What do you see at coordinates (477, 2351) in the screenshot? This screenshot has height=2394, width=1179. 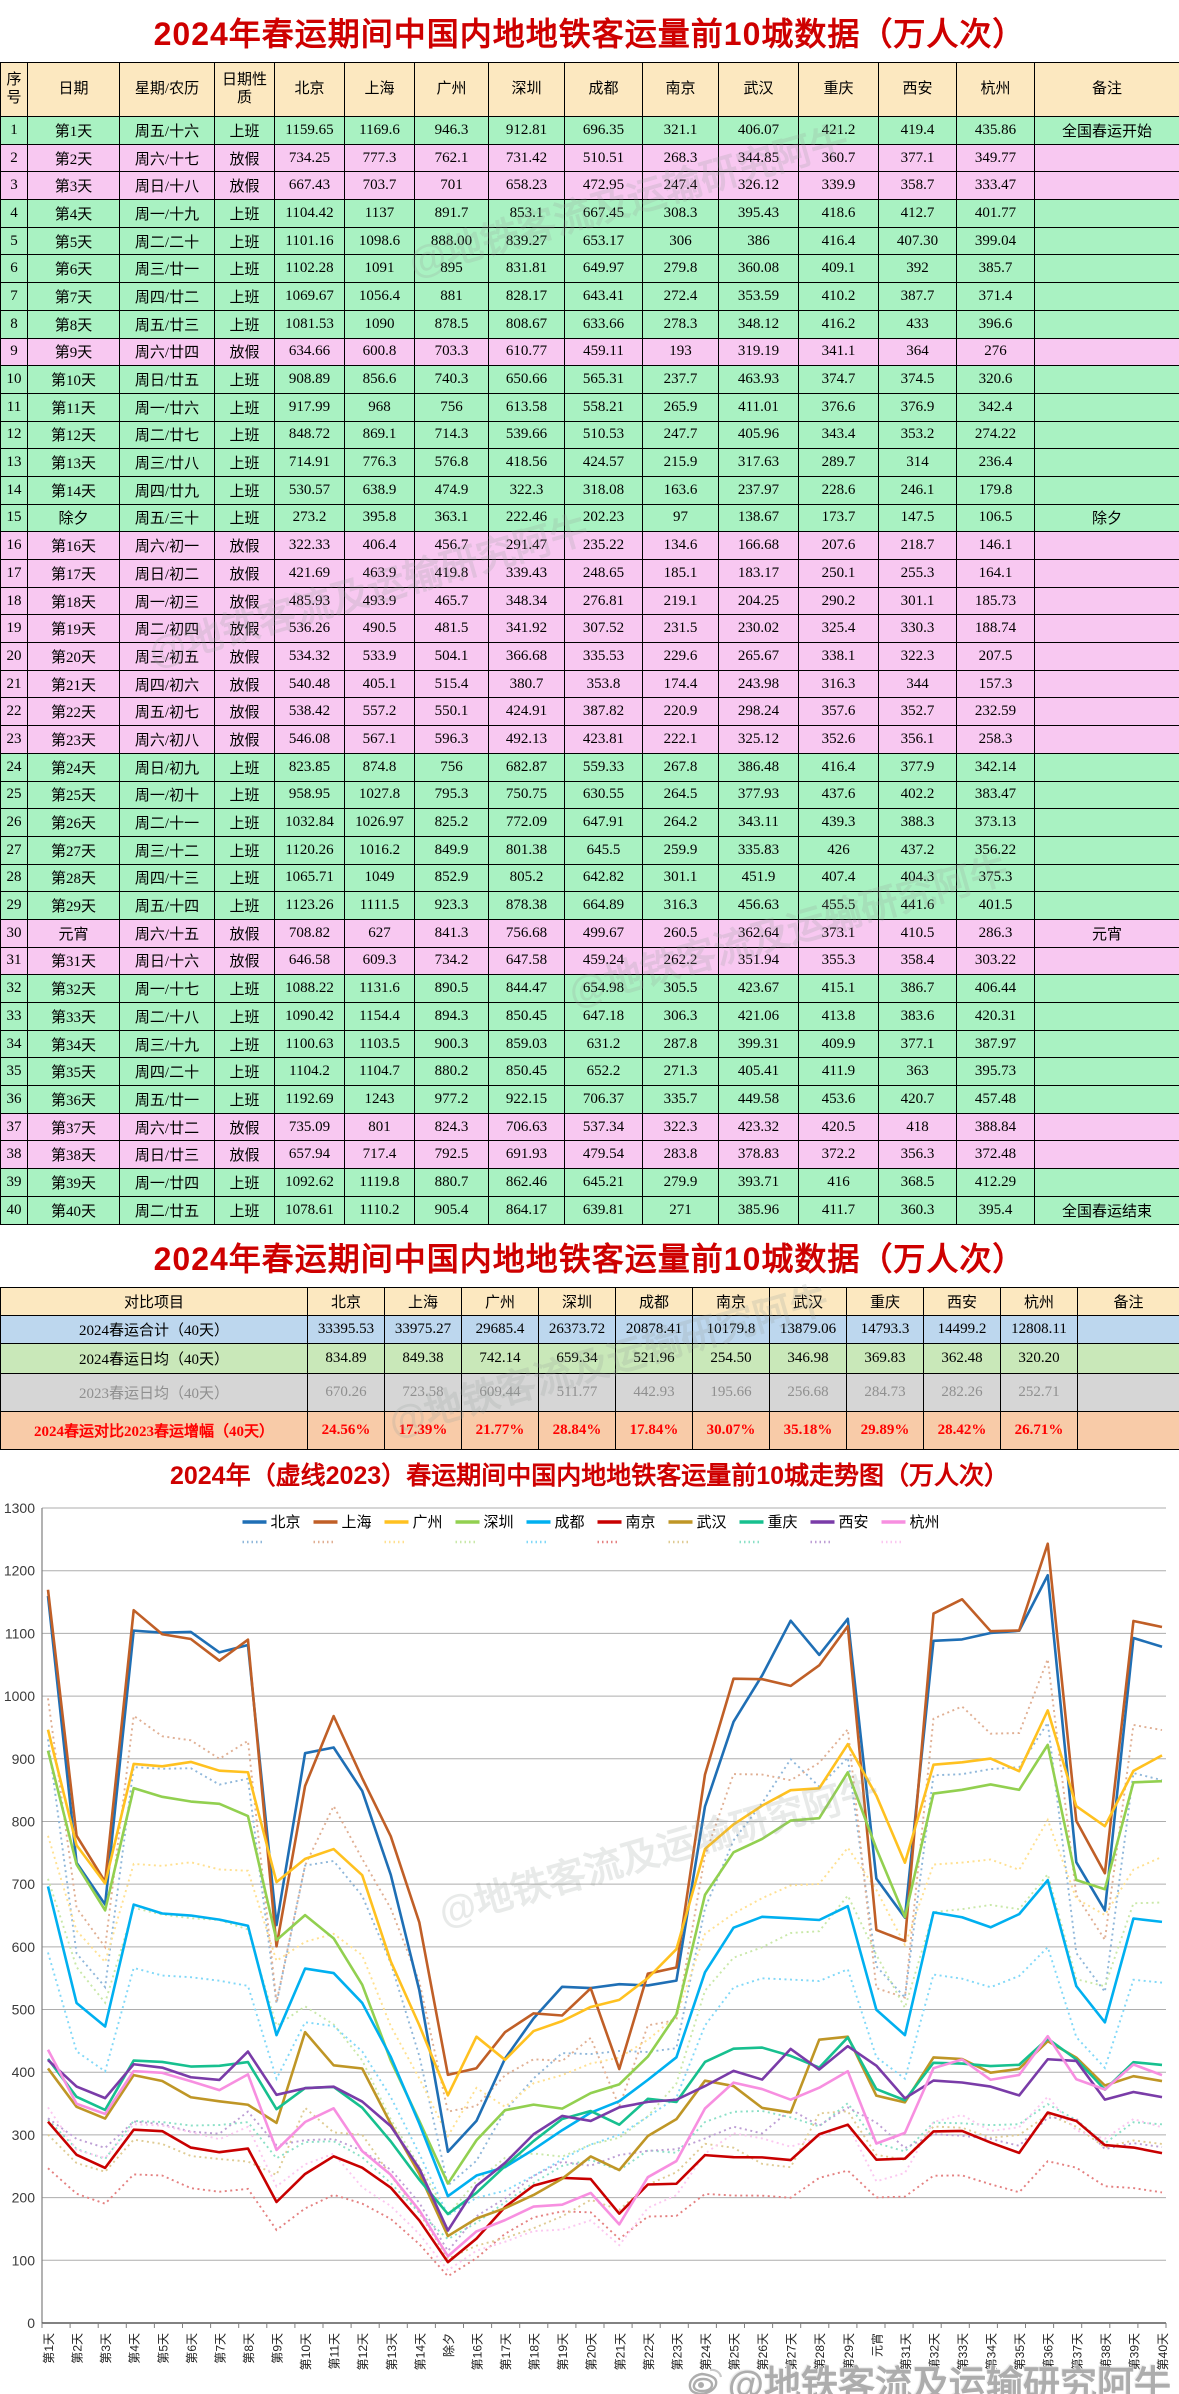 I see `x-axis-category-label: 第16天` at bounding box center [477, 2351].